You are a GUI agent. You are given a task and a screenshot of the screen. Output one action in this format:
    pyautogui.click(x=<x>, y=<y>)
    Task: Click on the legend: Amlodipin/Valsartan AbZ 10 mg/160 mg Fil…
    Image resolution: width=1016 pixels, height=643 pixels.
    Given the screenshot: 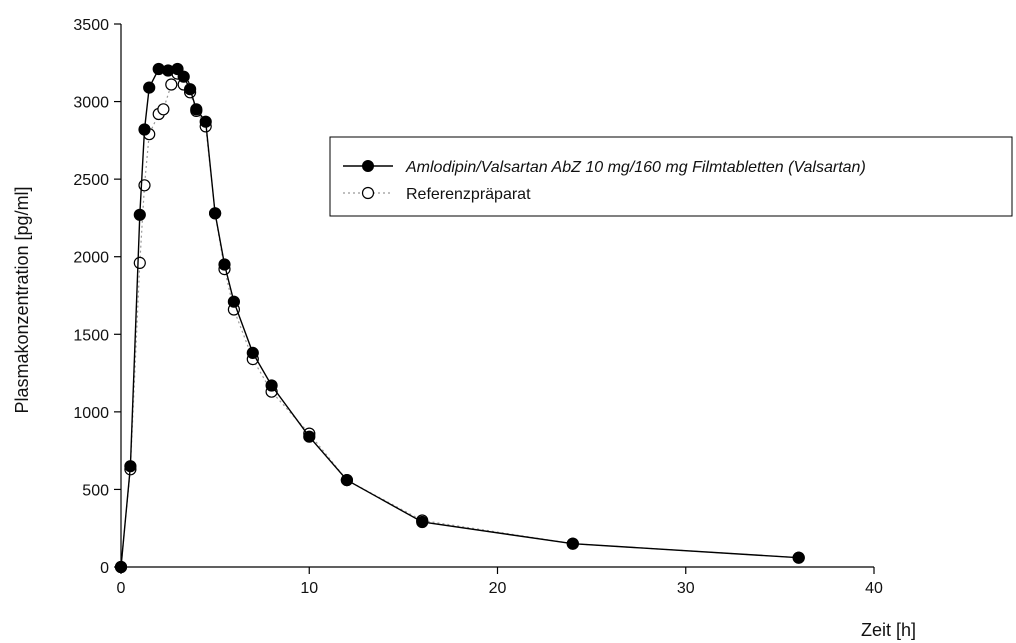 What is the action you would take?
    pyautogui.click(x=671, y=176)
    